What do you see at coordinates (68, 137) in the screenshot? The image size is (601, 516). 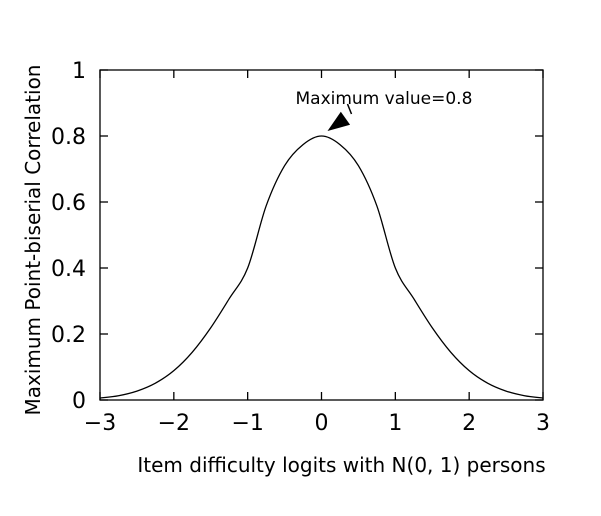 I see `y-tick-label: 0.8` at bounding box center [68, 137].